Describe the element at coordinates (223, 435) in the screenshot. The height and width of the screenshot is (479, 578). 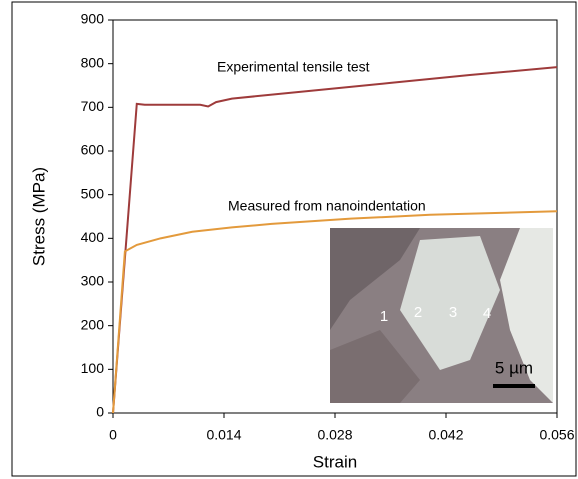
I see `x-tick-label: 0.014` at that location.